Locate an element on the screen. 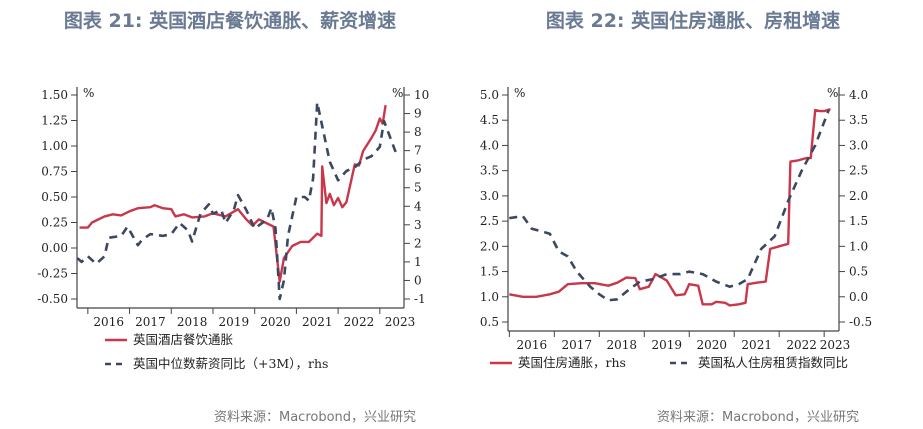 The image size is (923, 429). right-tick-label: 3 is located at coordinates (418, 225).